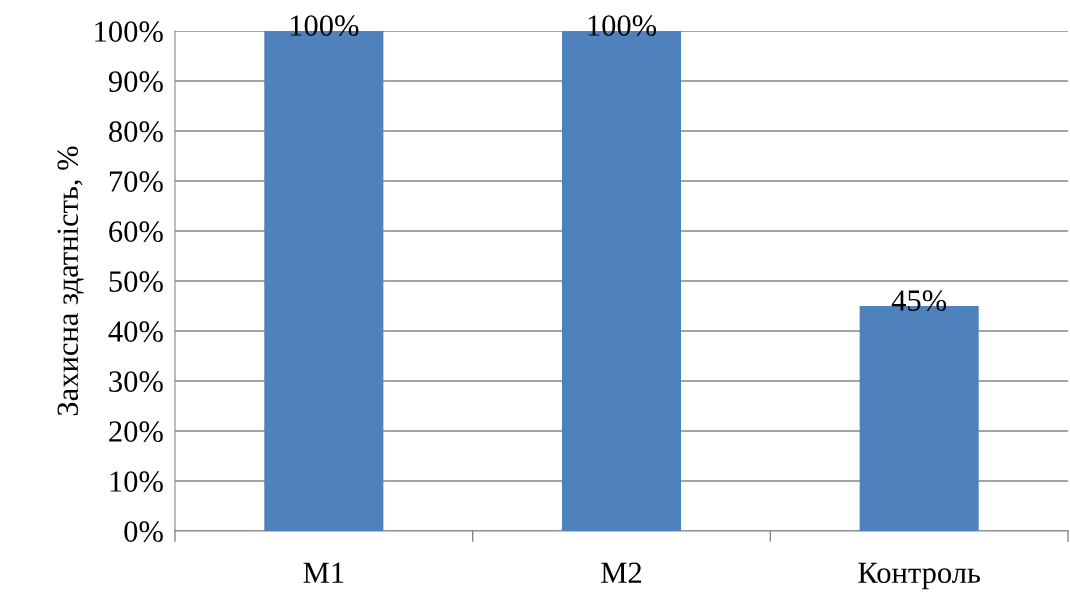 The image size is (1070, 597). What do you see at coordinates (136, 431) in the screenshot?
I see `y-tick-label: 20%` at bounding box center [136, 431].